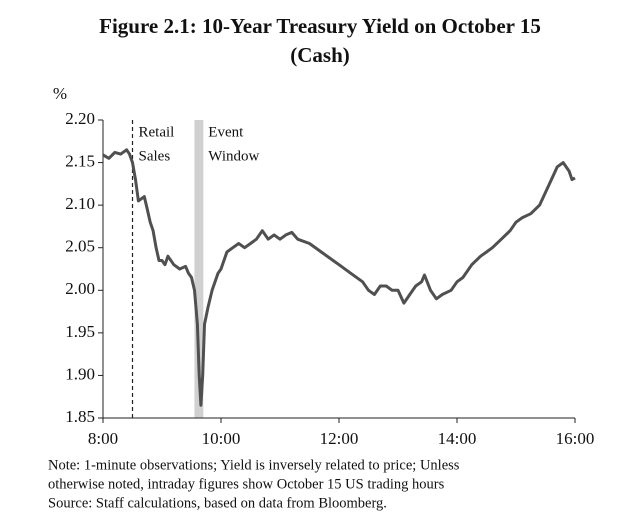 The width and height of the screenshot is (640, 527). What do you see at coordinates (320, 55) in the screenshot?
I see `chart-title: (Cash)` at bounding box center [320, 55].